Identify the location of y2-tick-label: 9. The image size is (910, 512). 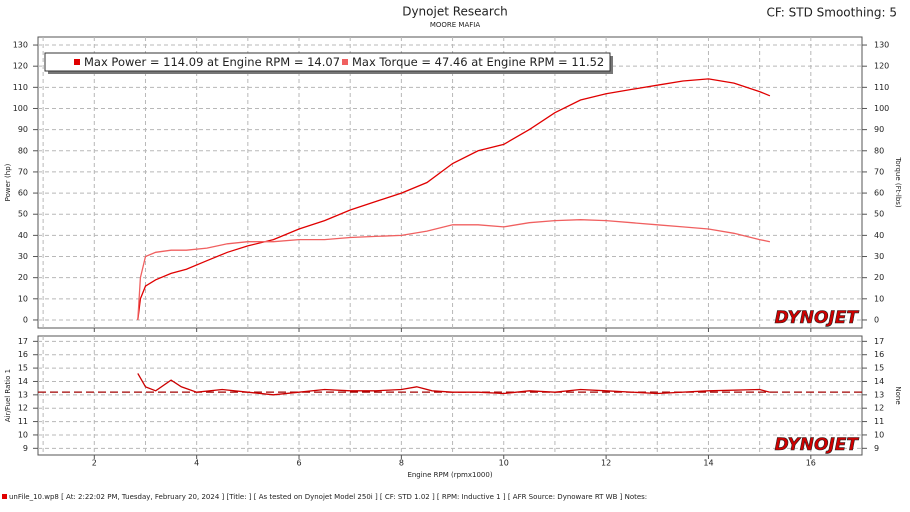
(876, 448).